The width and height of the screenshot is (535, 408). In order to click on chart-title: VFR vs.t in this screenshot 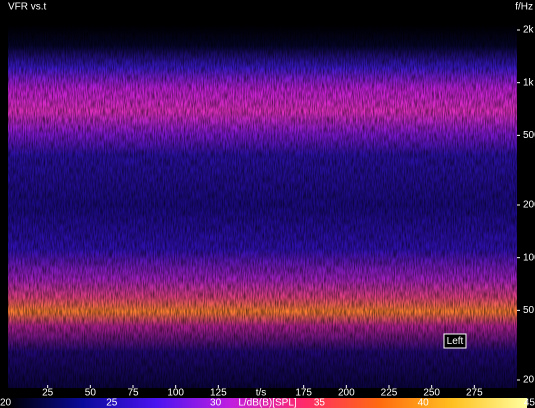, I will do `click(27, 7)`.